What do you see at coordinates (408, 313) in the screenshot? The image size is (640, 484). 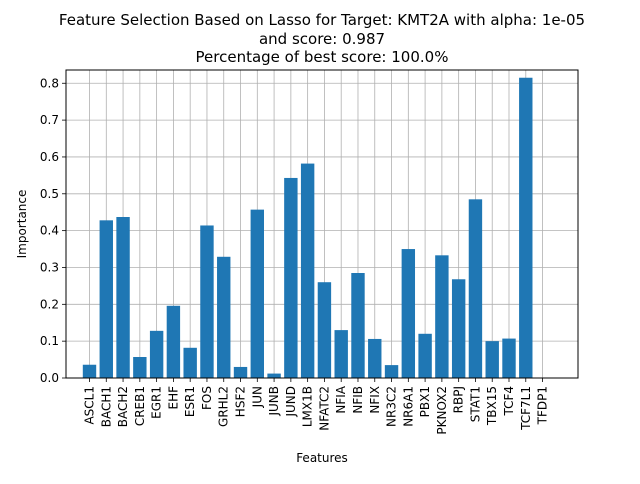 I see `bar-nr6a1` at bounding box center [408, 313].